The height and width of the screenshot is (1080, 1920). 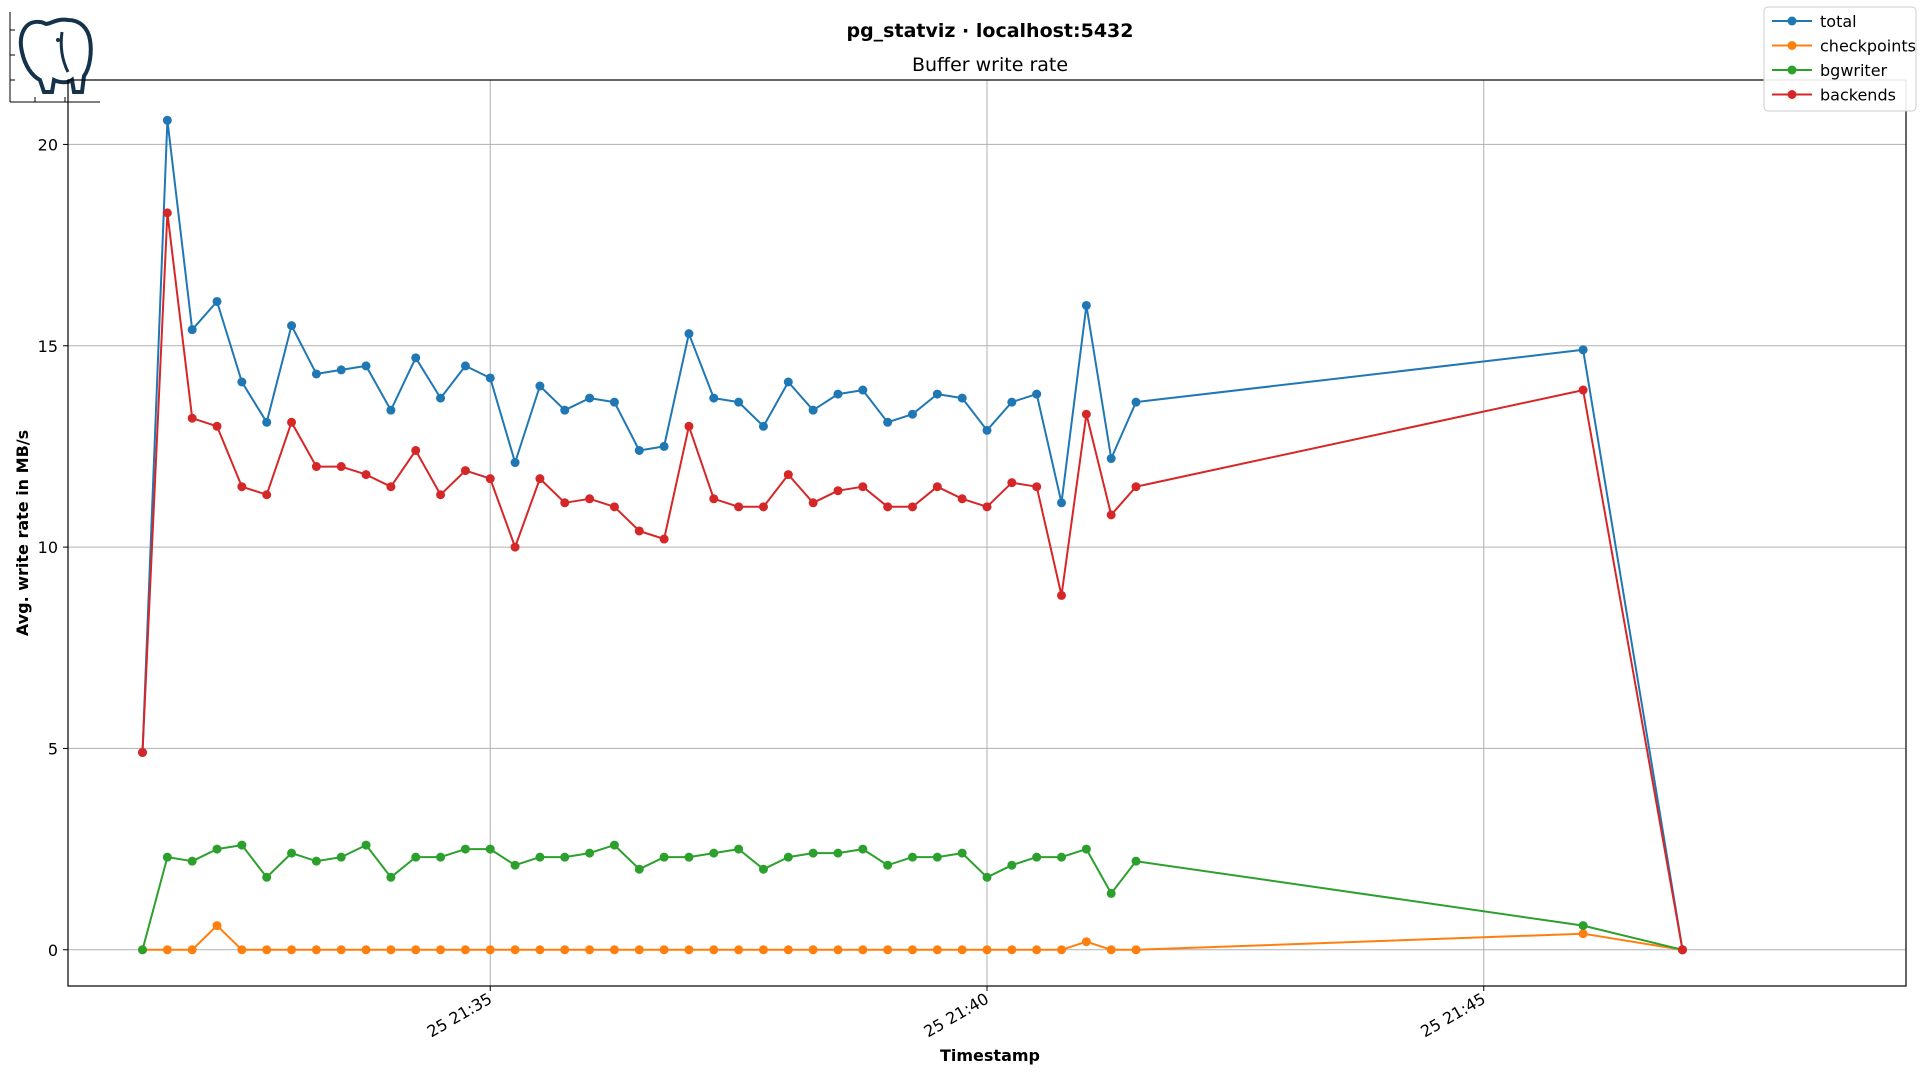 I want to click on y-tick-label: 0, so click(x=53, y=950).